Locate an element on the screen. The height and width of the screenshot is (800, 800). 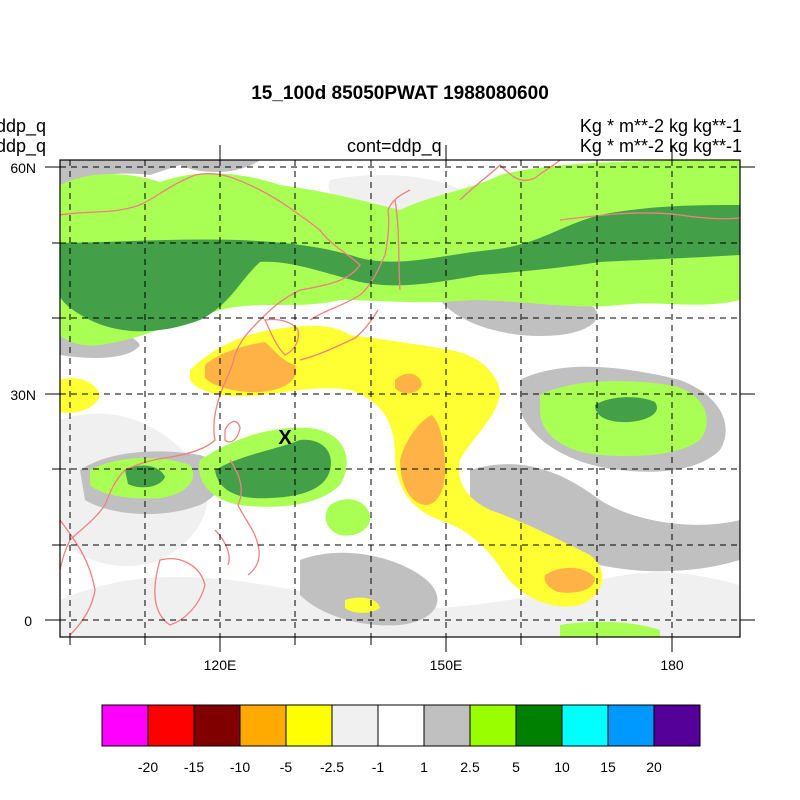
coastline-sakhalin is located at coordinates (397, 245).